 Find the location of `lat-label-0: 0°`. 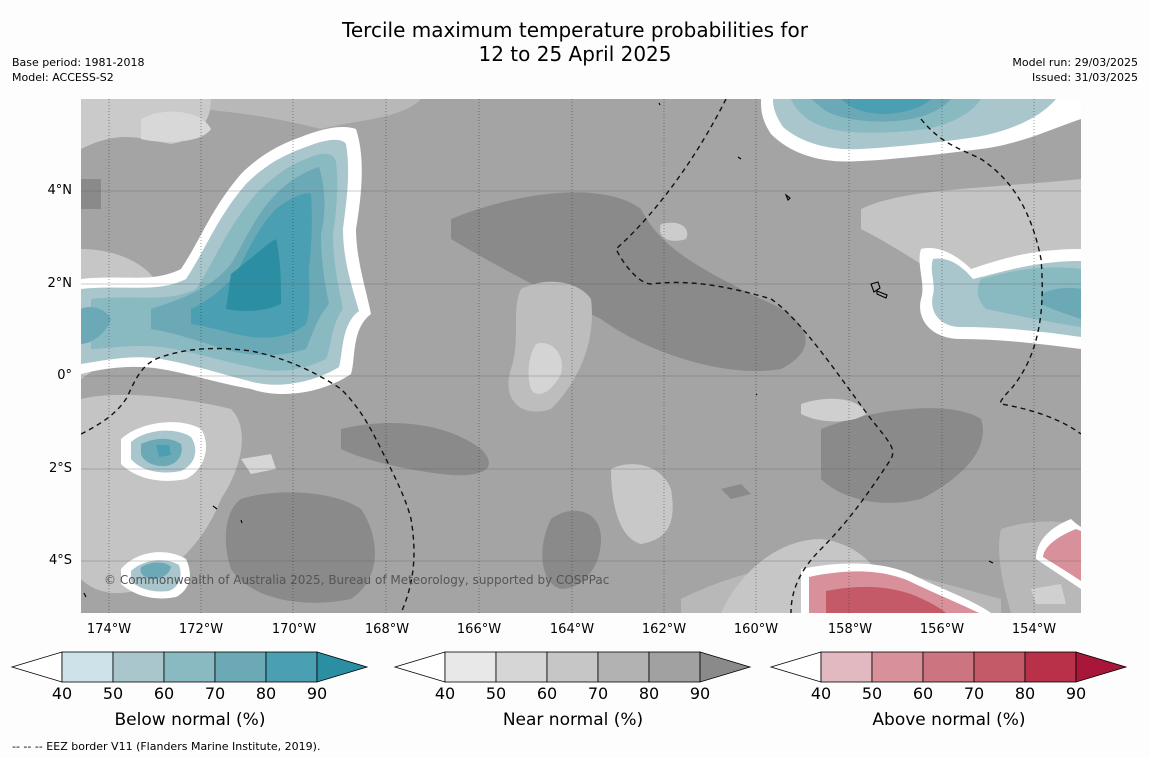

lat-label-0: 0° is located at coordinates (64, 375).